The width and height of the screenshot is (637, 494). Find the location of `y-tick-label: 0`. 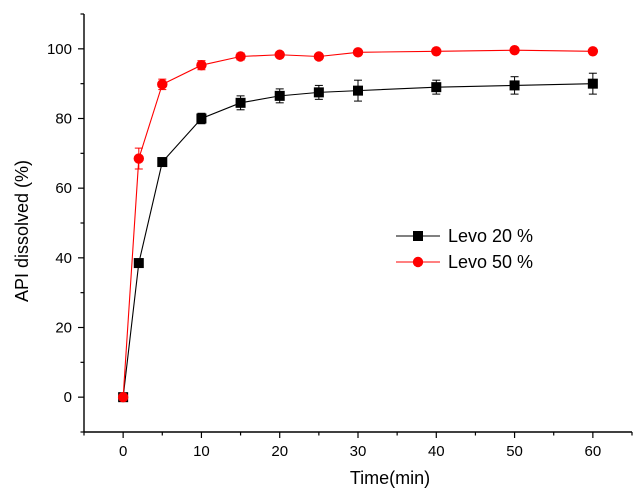

y-tick-label: 0 is located at coordinates (68, 397).